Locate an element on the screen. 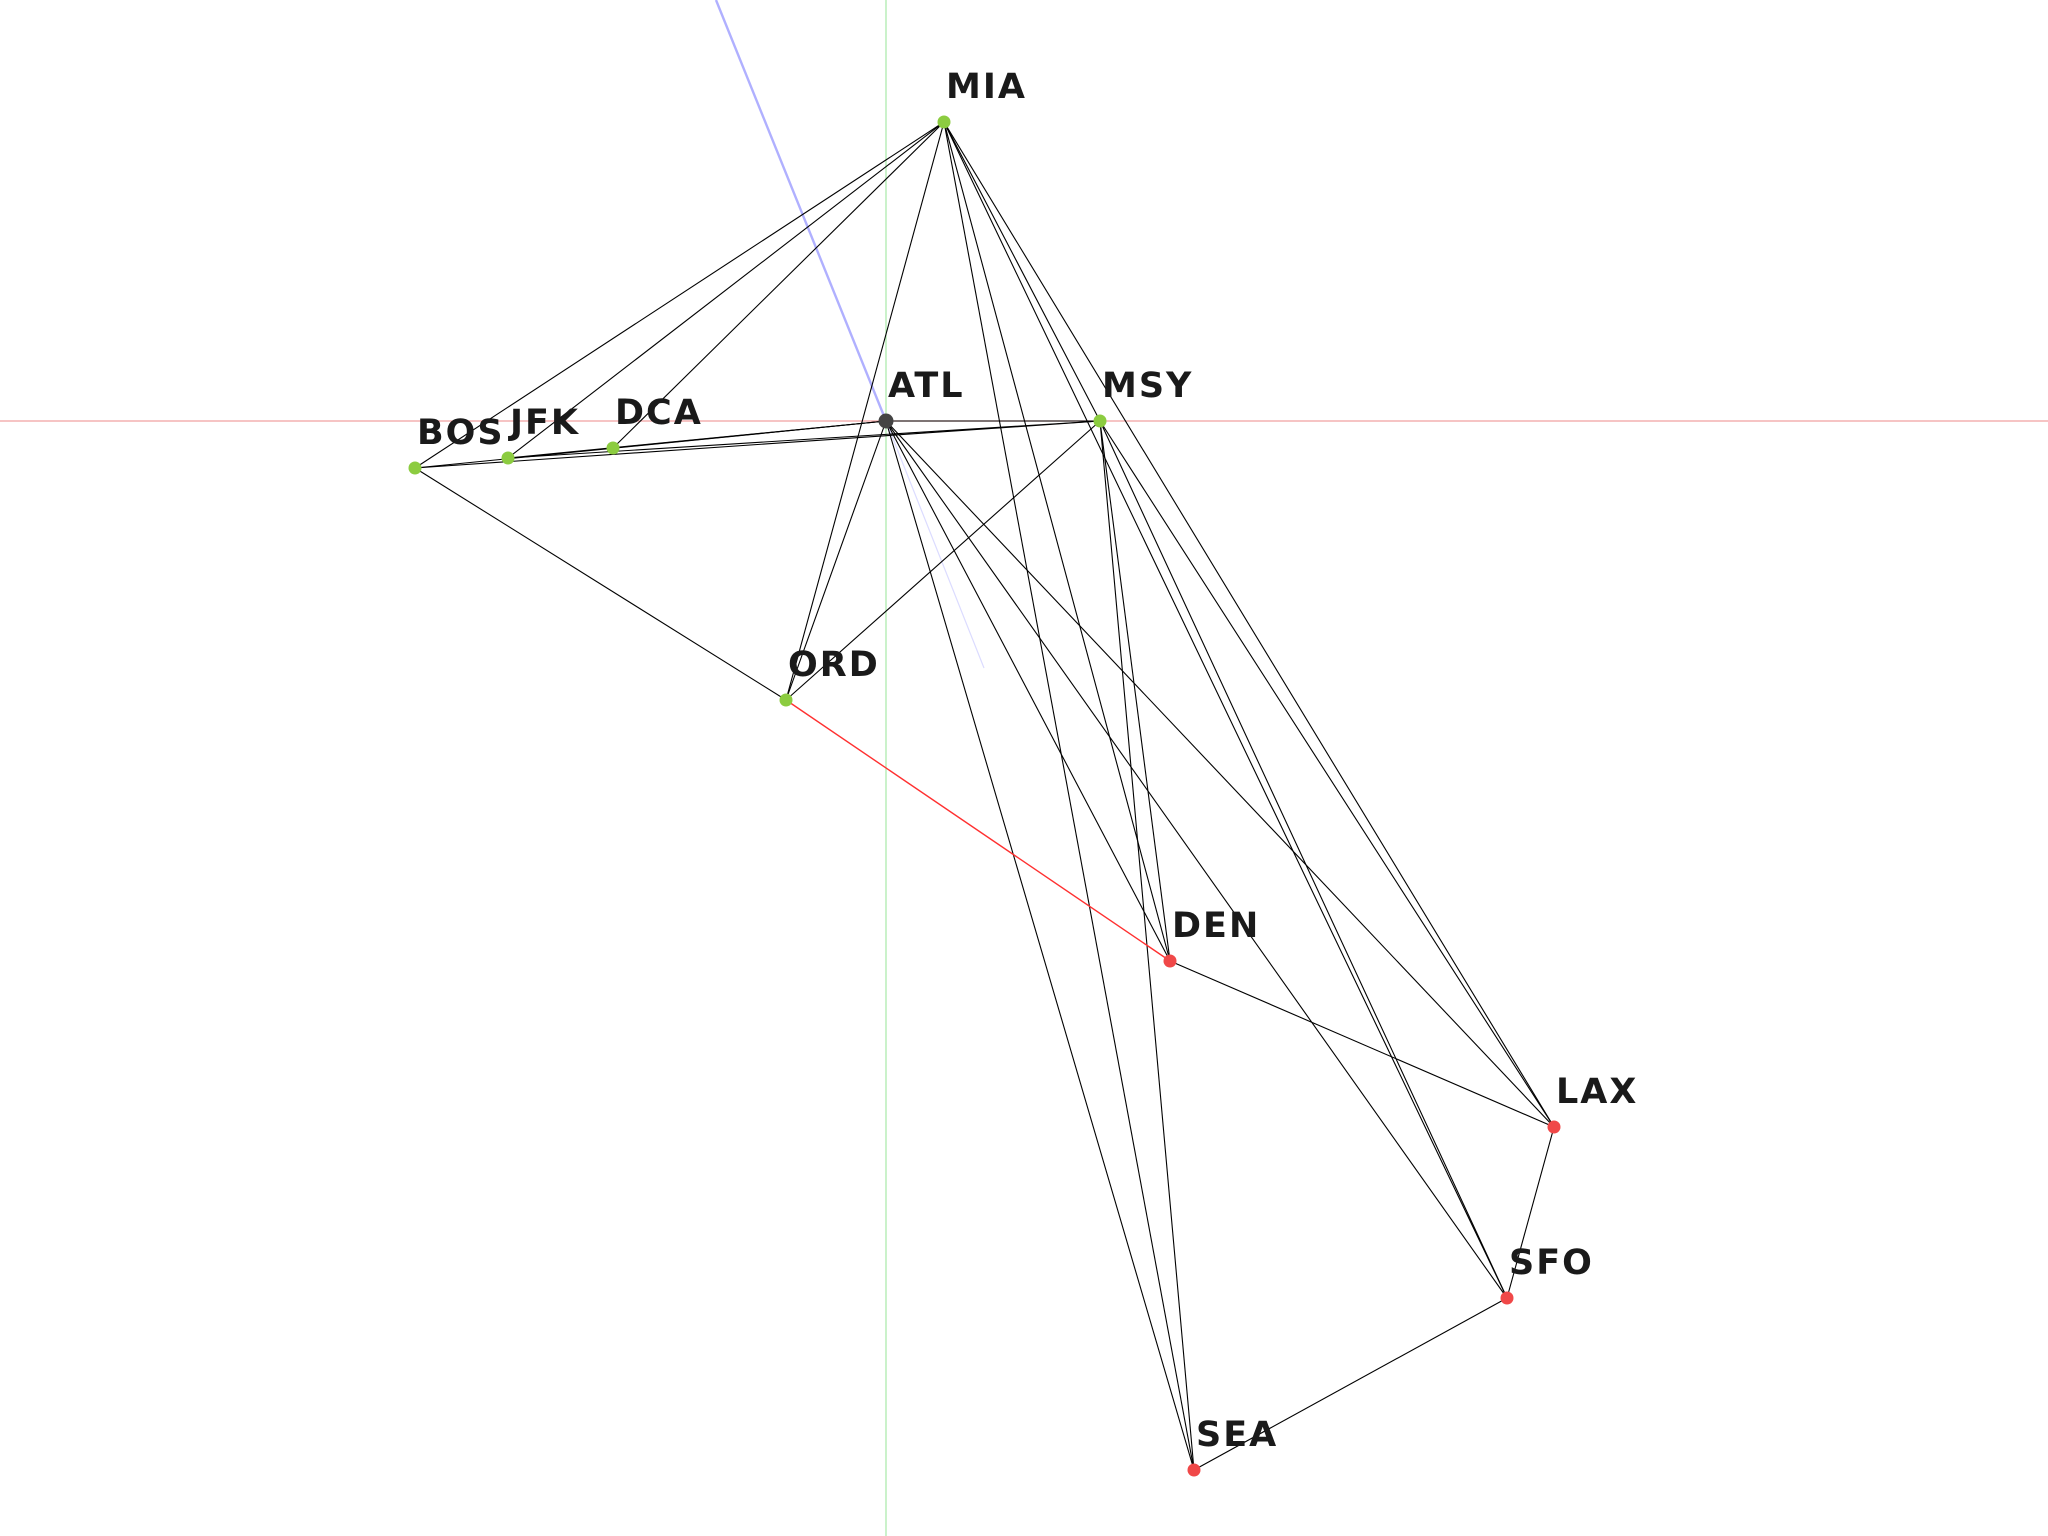  node-dca-icon is located at coordinates (613, 448).